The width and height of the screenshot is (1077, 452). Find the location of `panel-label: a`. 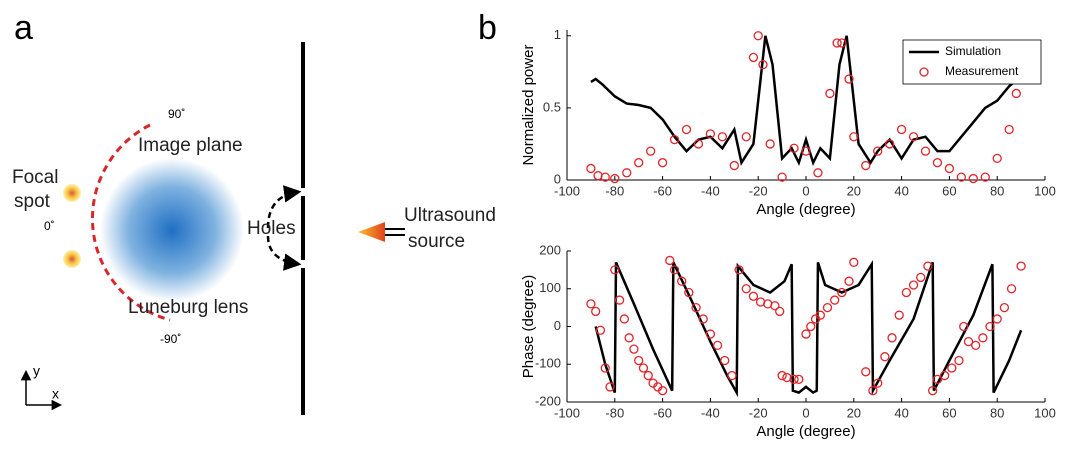

panel-label: a is located at coordinates (23, 28).